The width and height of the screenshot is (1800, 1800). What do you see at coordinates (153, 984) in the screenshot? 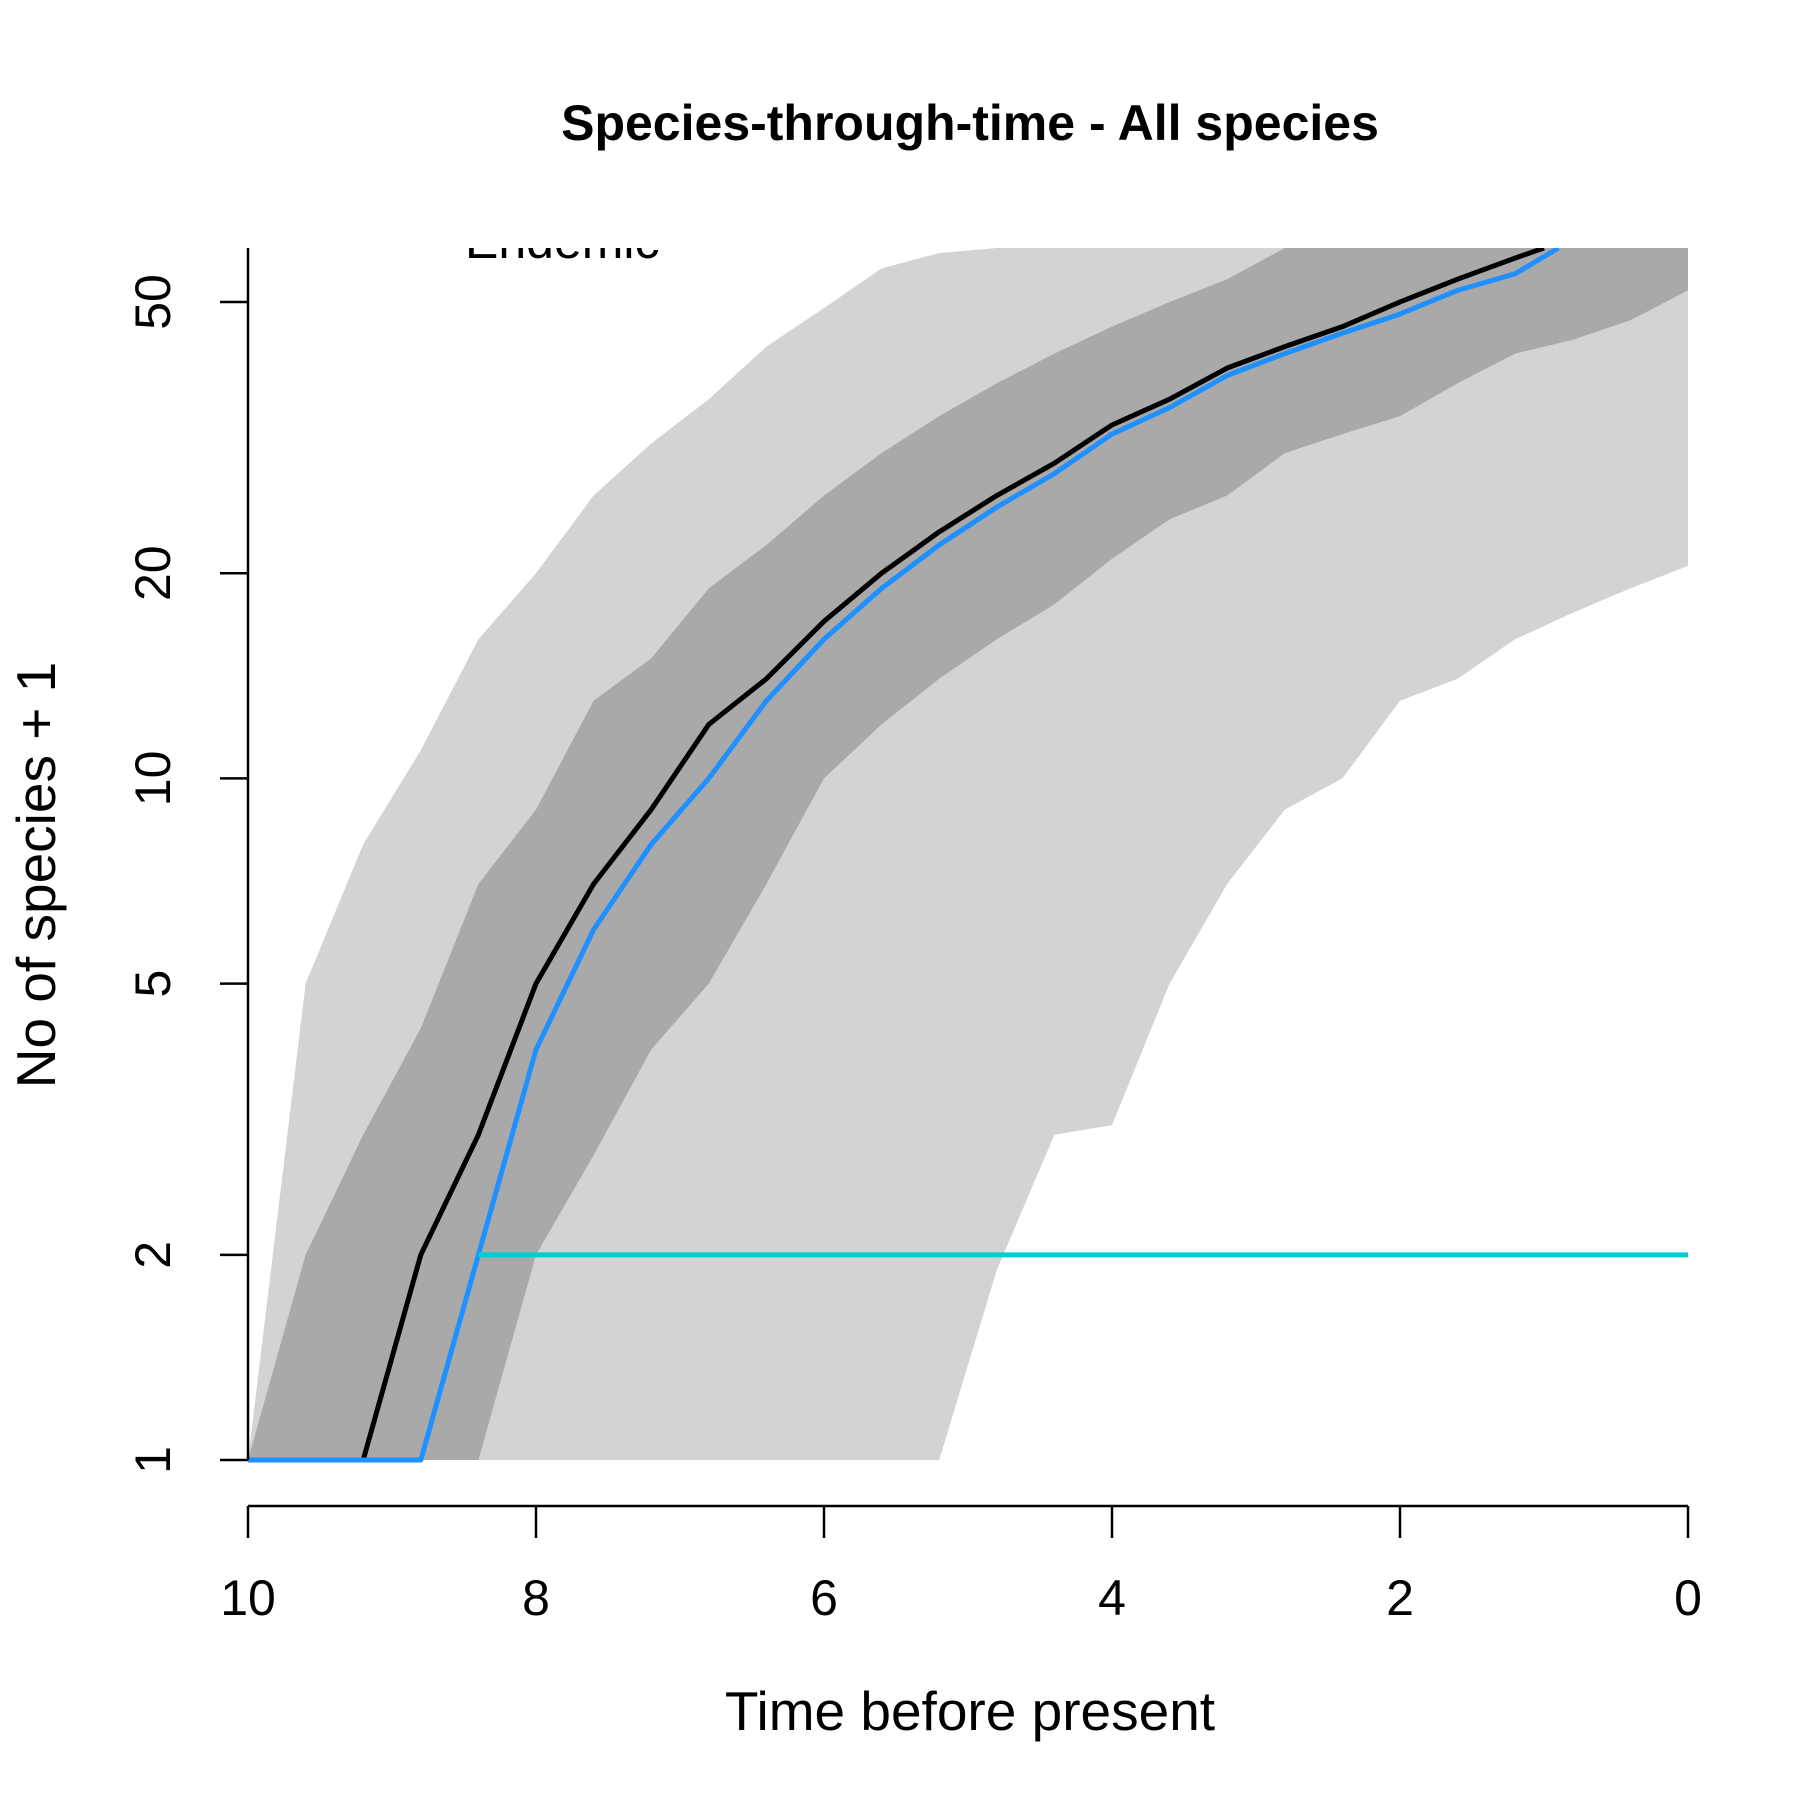
I see `y-tick-label: 5` at bounding box center [153, 984].